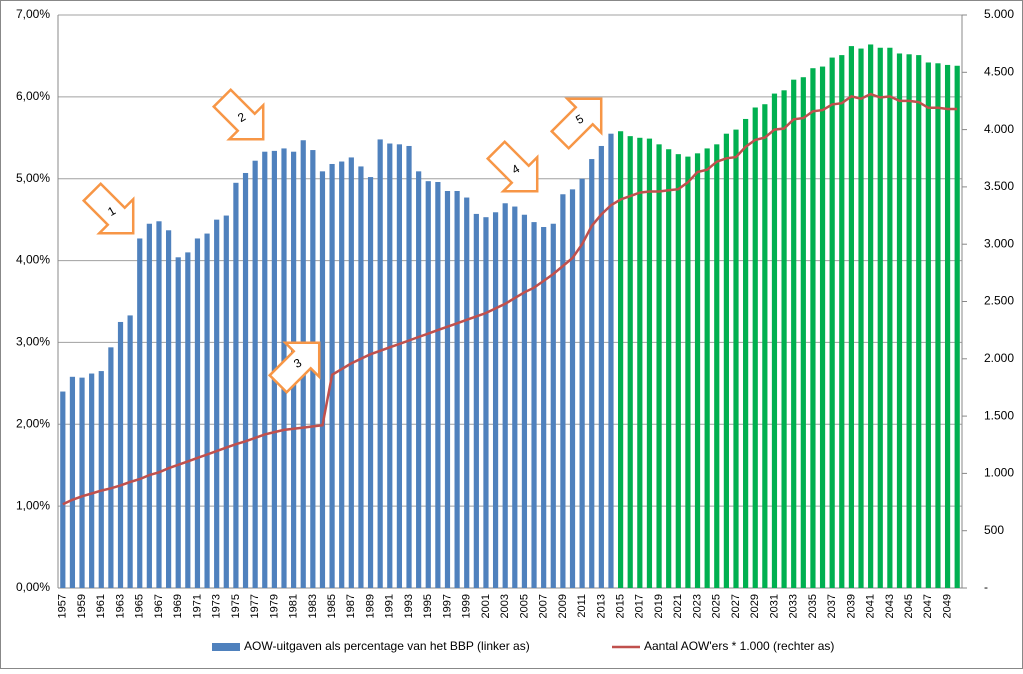 This screenshot has height=674, width=1023. What do you see at coordinates (236, 606) in the screenshot?
I see `x-tick-label: 1975` at bounding box center [236, 606].